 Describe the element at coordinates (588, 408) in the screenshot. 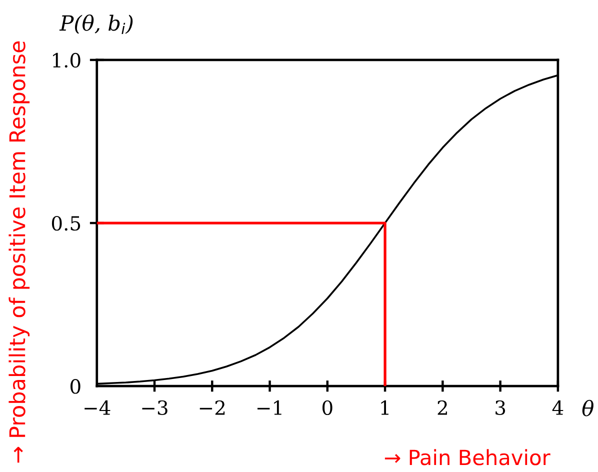

I see `x-axis-title: θ` at that location.